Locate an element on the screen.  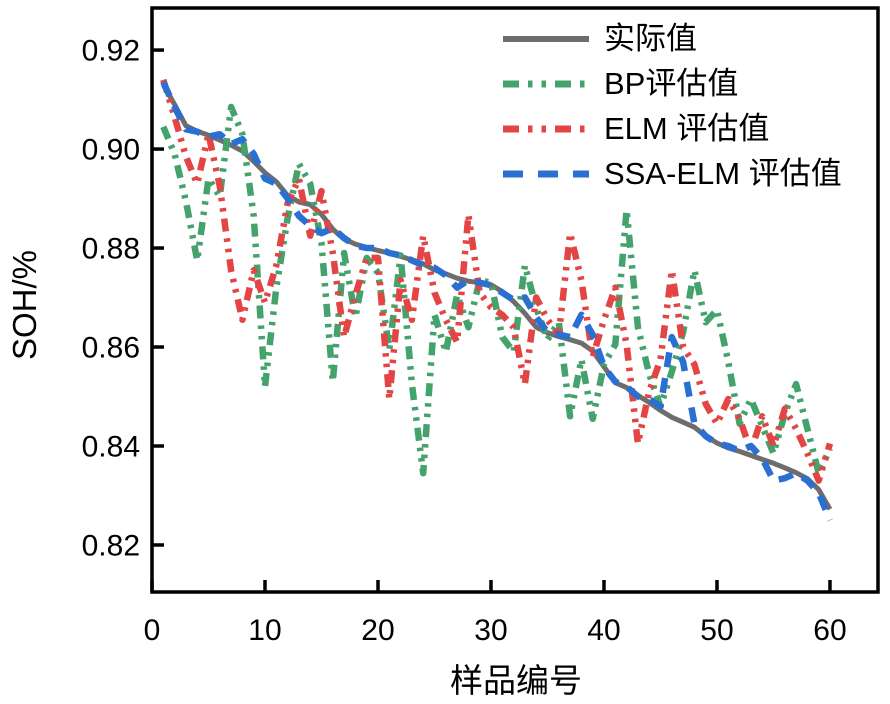
x-tick-label: 60 is located at coordinates (829, 630).